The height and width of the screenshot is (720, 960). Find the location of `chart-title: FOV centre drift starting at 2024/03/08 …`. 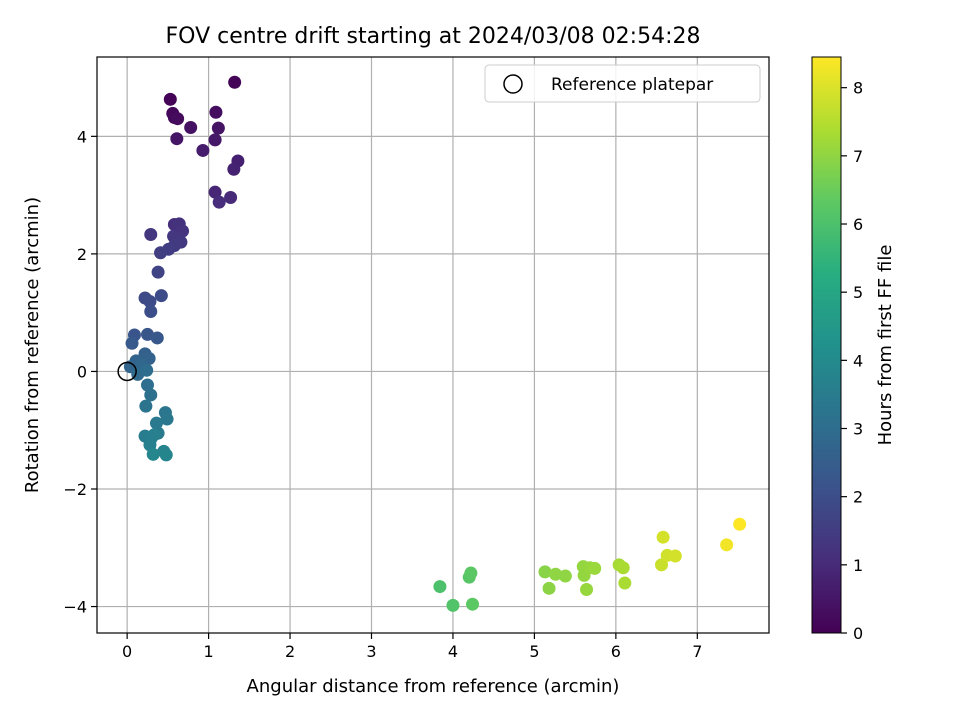

chart-title: FOV centre drift starting at 2024/03/08 … is located at coordinates (433, 36).